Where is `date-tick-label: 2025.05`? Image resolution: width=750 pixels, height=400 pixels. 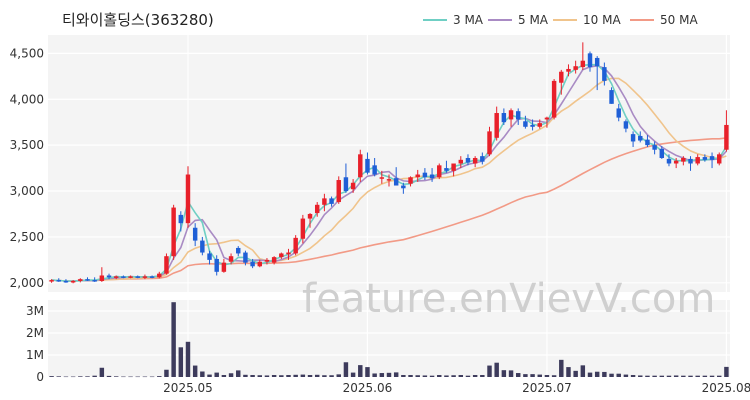
date-tick-label: 2025.05 is located at coordinates (188, 388).